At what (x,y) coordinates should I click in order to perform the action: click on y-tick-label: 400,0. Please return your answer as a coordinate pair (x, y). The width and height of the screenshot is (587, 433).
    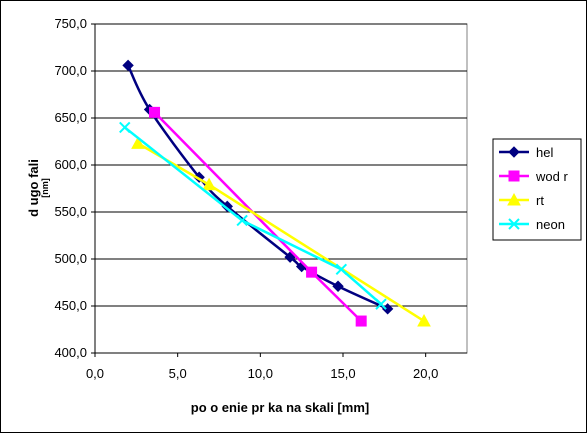
    Looking at the image, I should click on (70, 352).